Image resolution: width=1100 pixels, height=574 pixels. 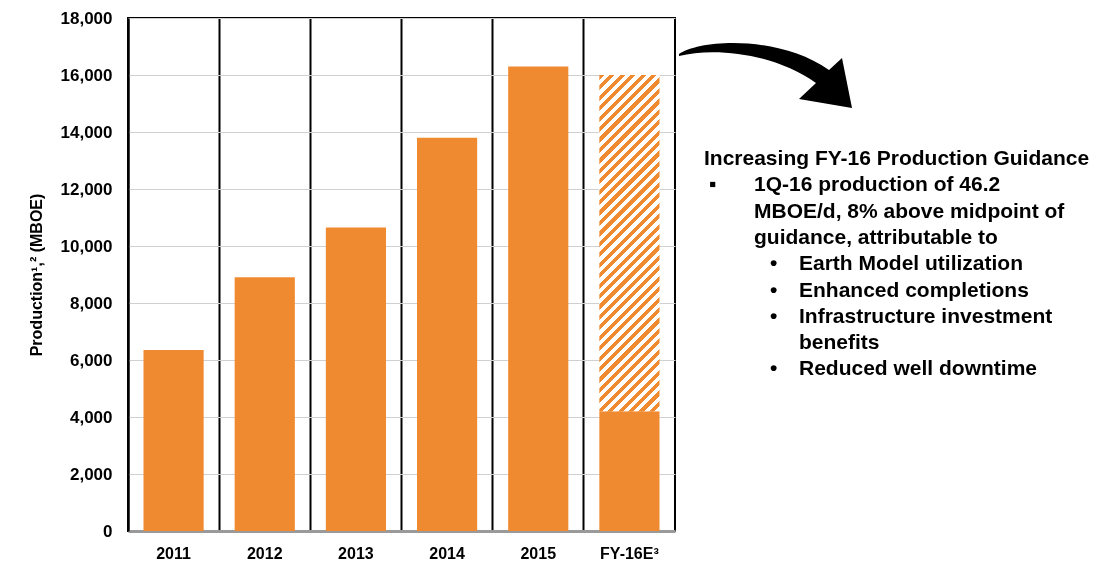 I want to click on x-tick-label: 2014, so click(x=447, y=553).